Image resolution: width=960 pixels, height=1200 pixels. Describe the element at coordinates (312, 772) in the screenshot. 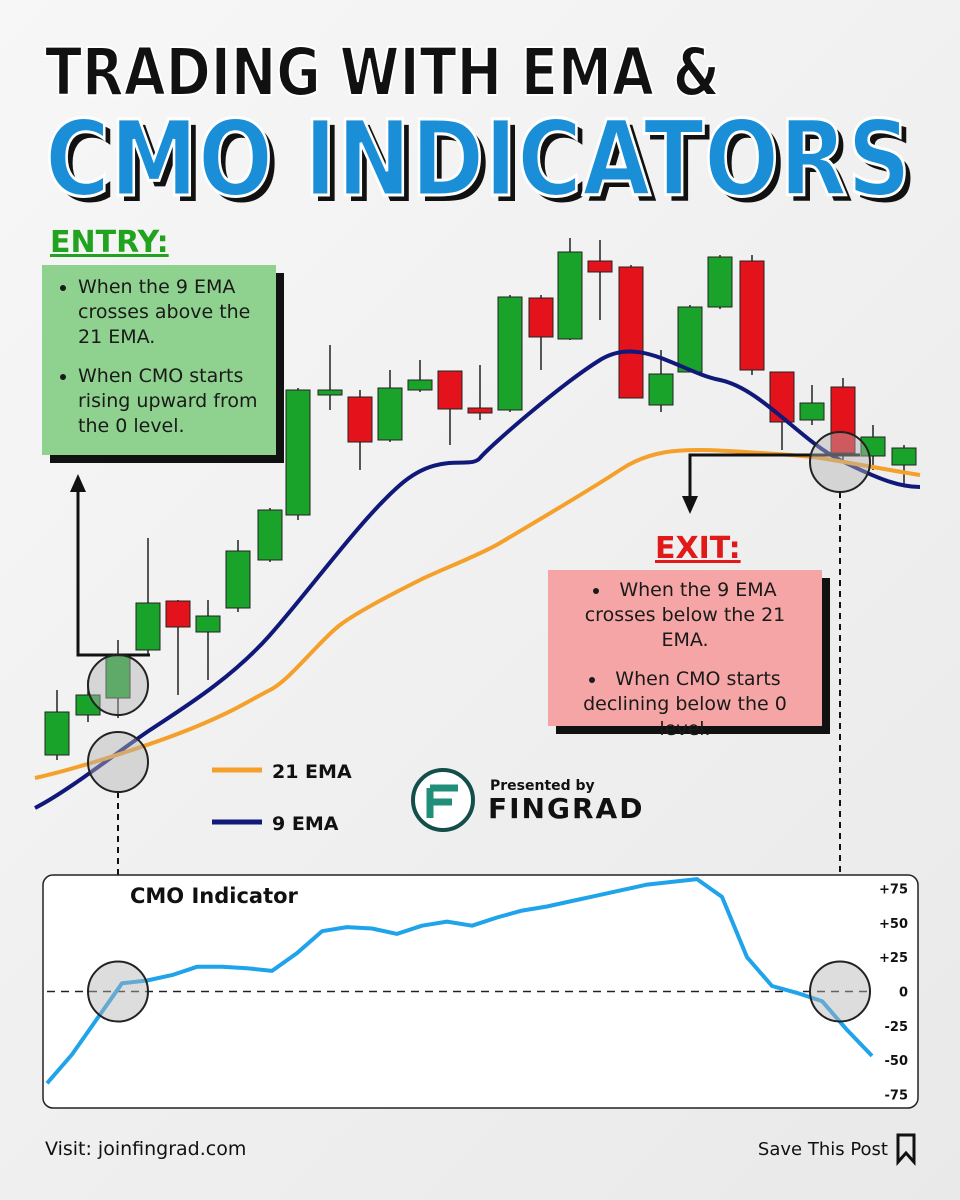

I see `legend-label: 21 EMA` at that location.